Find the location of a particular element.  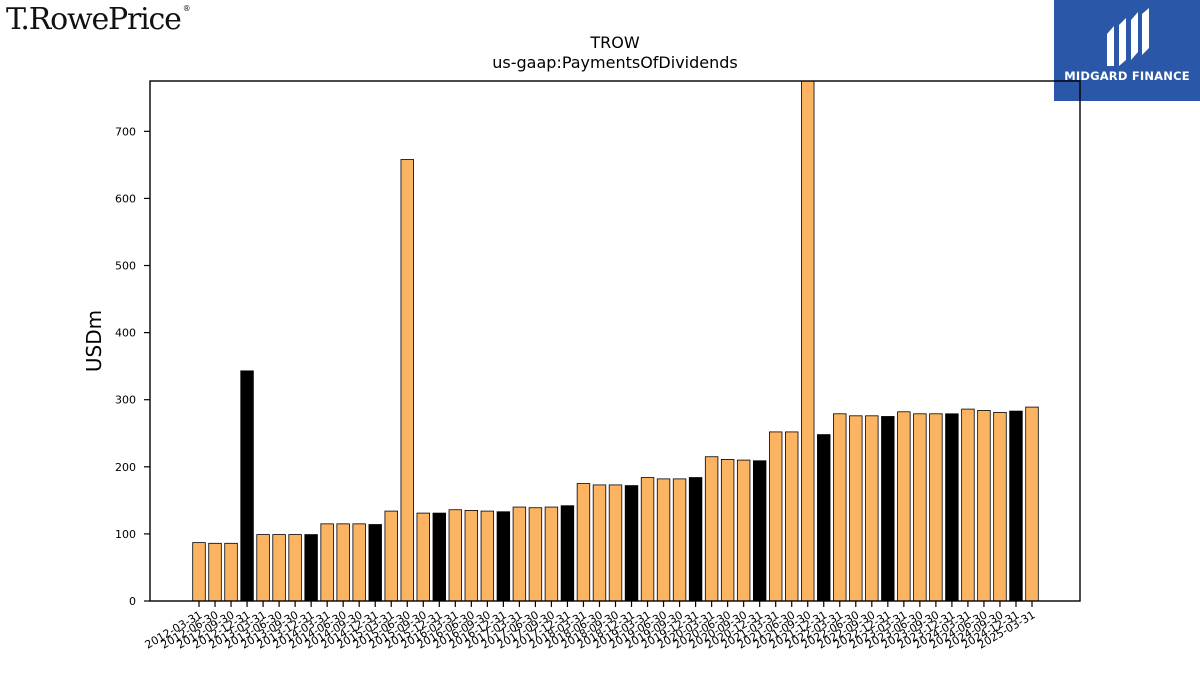

y-axis-ticks: 0 100 200 300 400 500 600 700 is located at coordinates (132, 366).